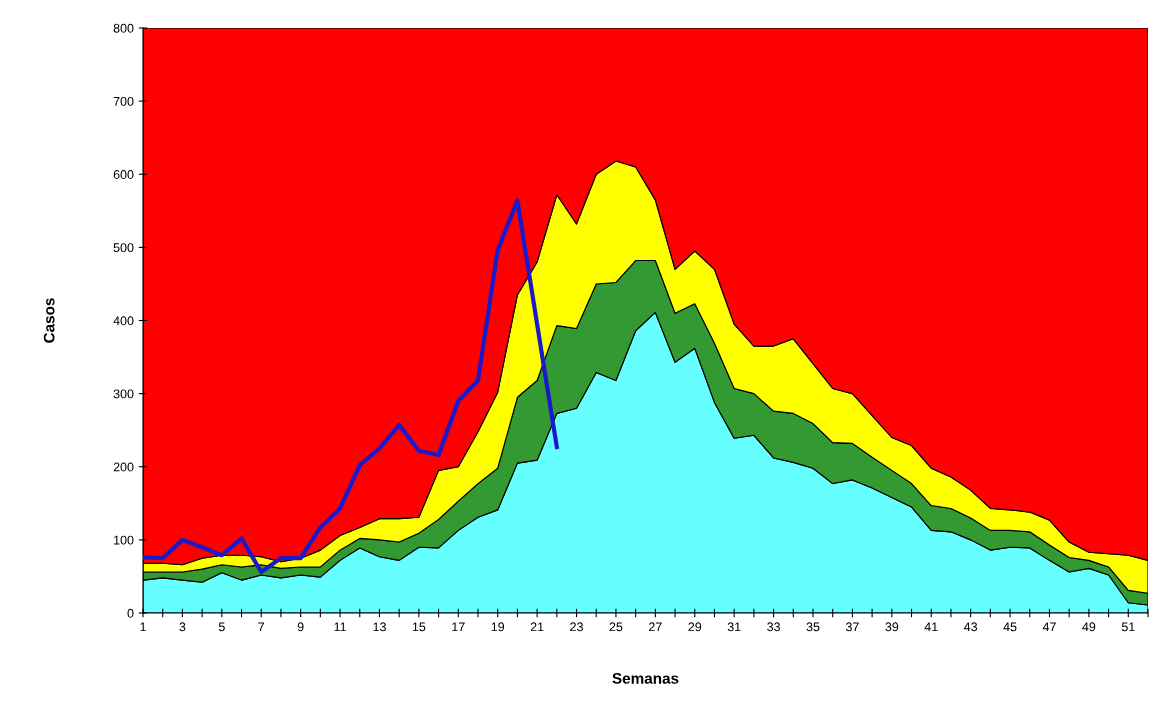 The image size is (1169, 716). I want to click on x-tick-label: 11, so click(340, 627).